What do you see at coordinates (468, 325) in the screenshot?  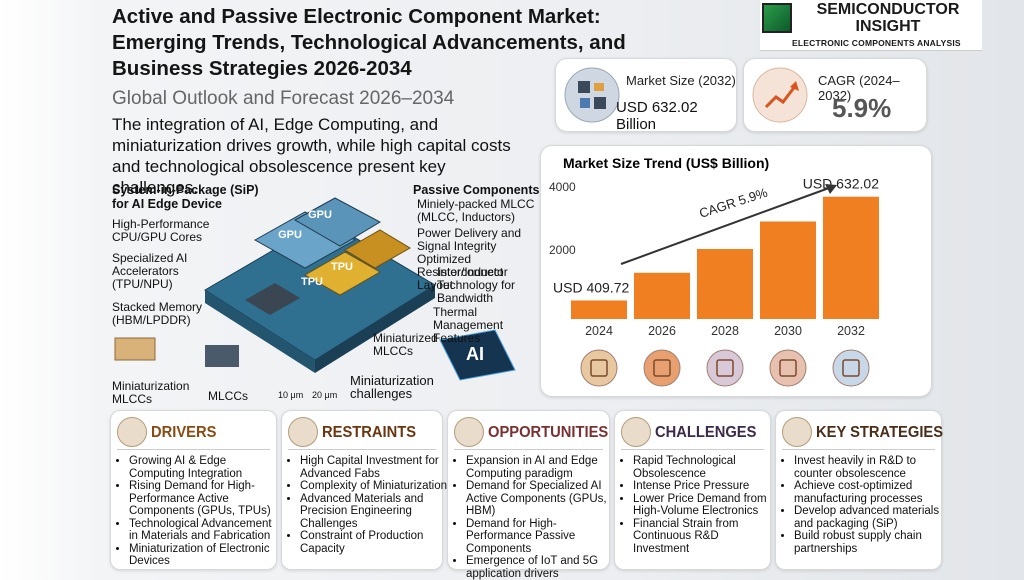 I see `component-label: Thermal Management Features` at bounding box center [468, 325].